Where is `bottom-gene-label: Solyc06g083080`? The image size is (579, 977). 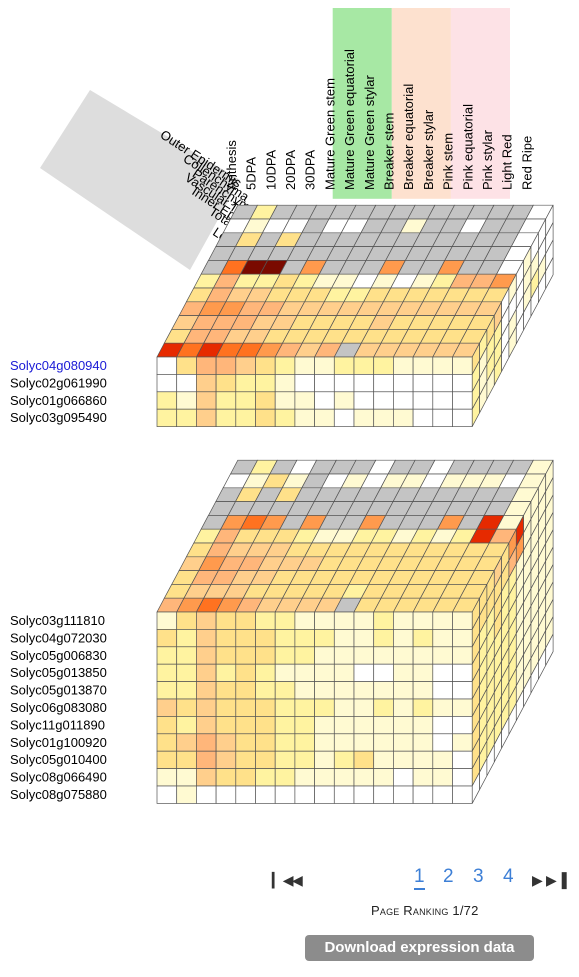
bottom-gene-label: Solyc06g083080 is located at coordinates (58, 707).